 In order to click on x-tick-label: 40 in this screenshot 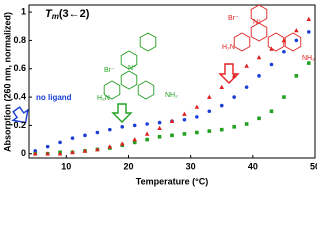, I will do `click(253, 166)`.